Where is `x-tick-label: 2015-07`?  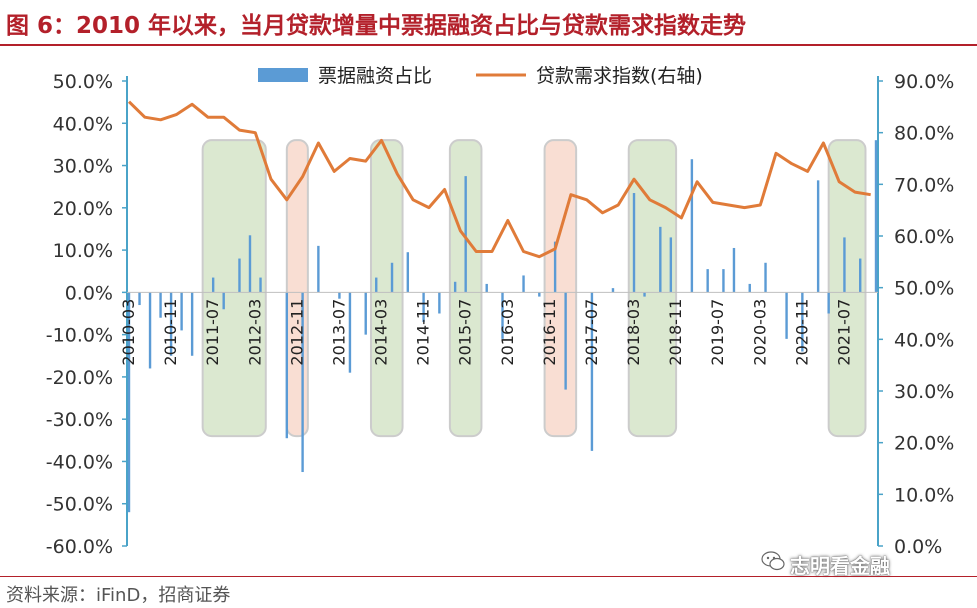
x-tick-label: 2015-07 is located at coordinates (465, 332).